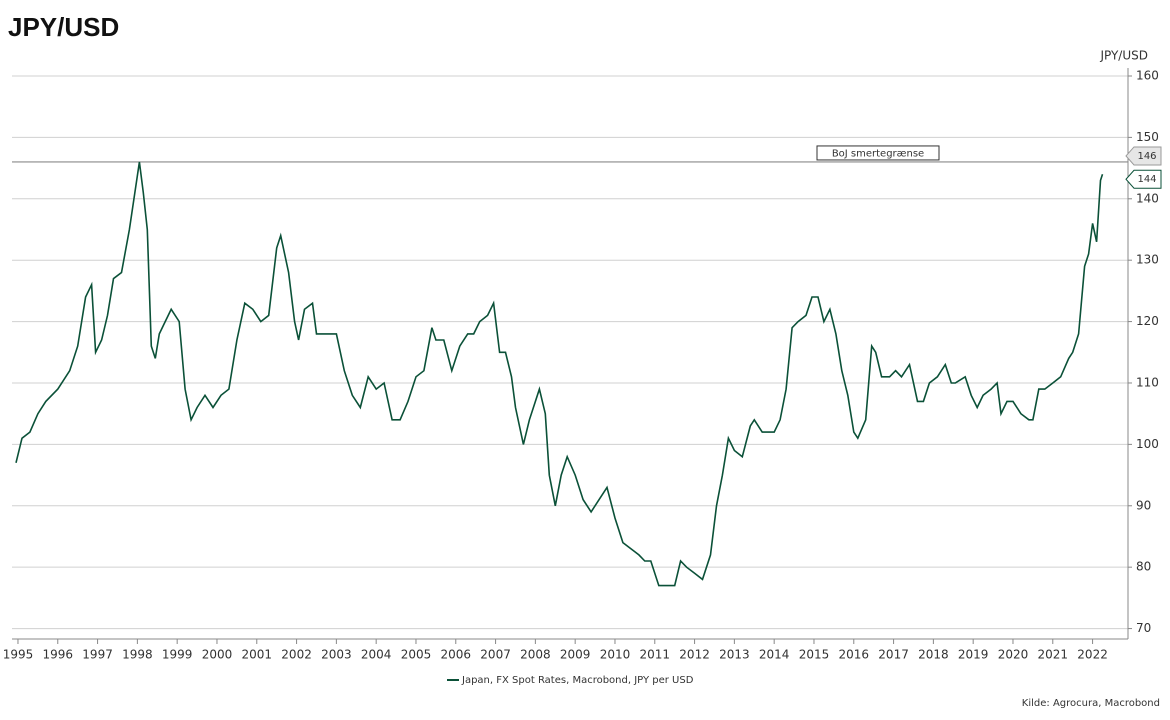 This screenshot has height=720, width=1170. What do you see at coordinates (1013, 655) in the screenshot?
I see `x-tick-label: 2020` at bounding box center [1013, 655].